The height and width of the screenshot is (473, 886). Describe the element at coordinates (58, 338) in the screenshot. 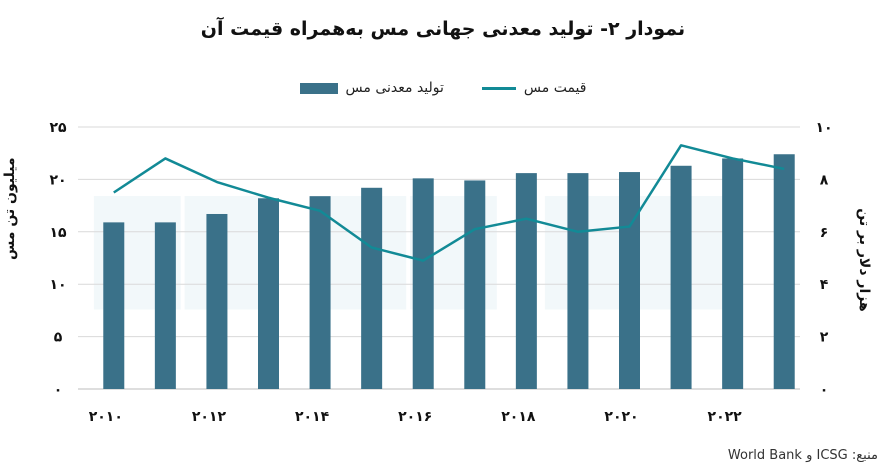

I see `y-left-tick-label: ۵` at that location.